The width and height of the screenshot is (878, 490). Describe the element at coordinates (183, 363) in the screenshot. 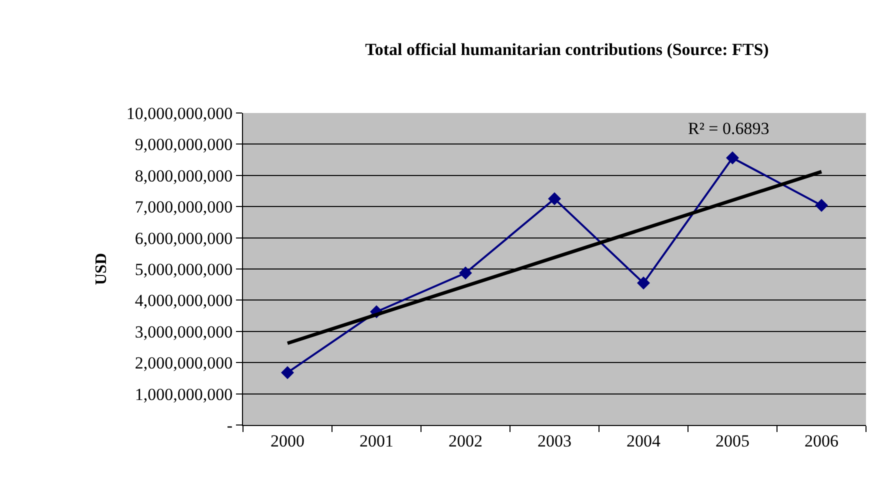

I see `y-tick-label: 2,000,000,000` at that location.